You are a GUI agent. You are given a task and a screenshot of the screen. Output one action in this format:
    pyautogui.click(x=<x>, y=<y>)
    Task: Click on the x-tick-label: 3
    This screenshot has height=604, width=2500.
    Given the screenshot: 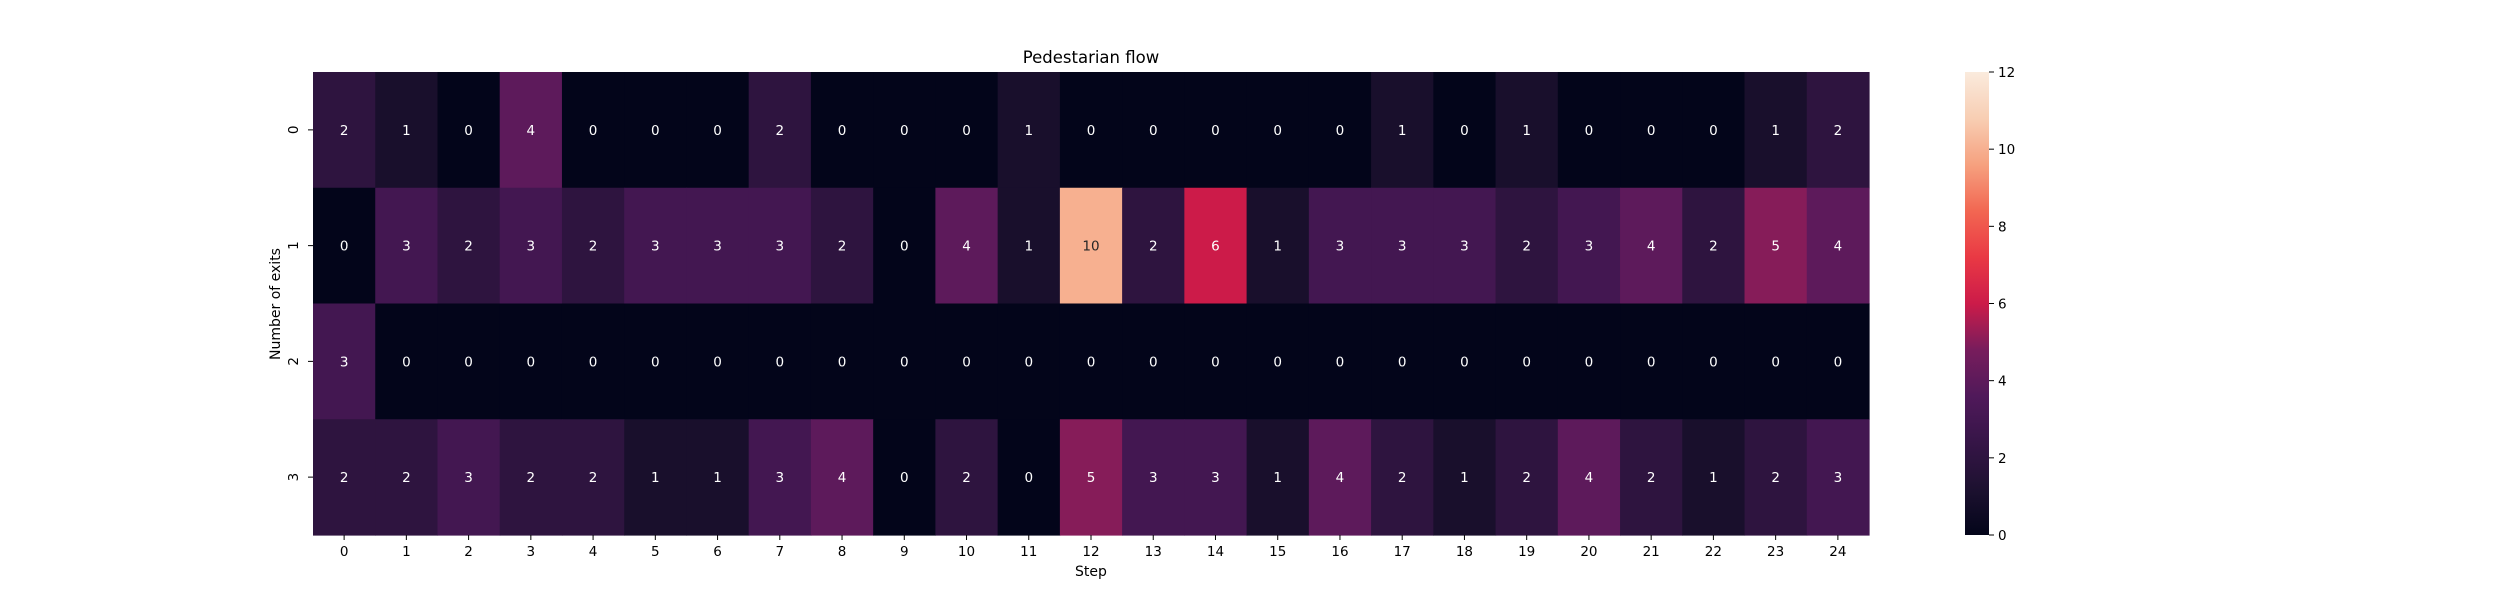 What is the action you would take?
    pyautogui.click(x=531, y=552)
    